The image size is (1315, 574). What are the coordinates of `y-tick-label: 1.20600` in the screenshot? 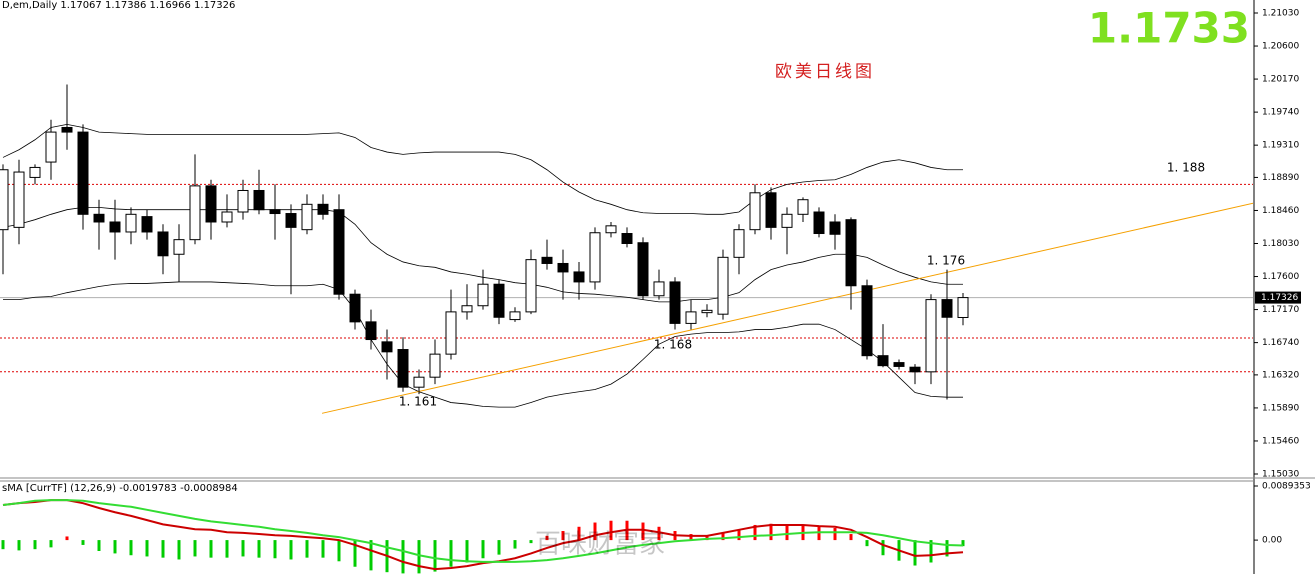 It's located at (1280, 47).